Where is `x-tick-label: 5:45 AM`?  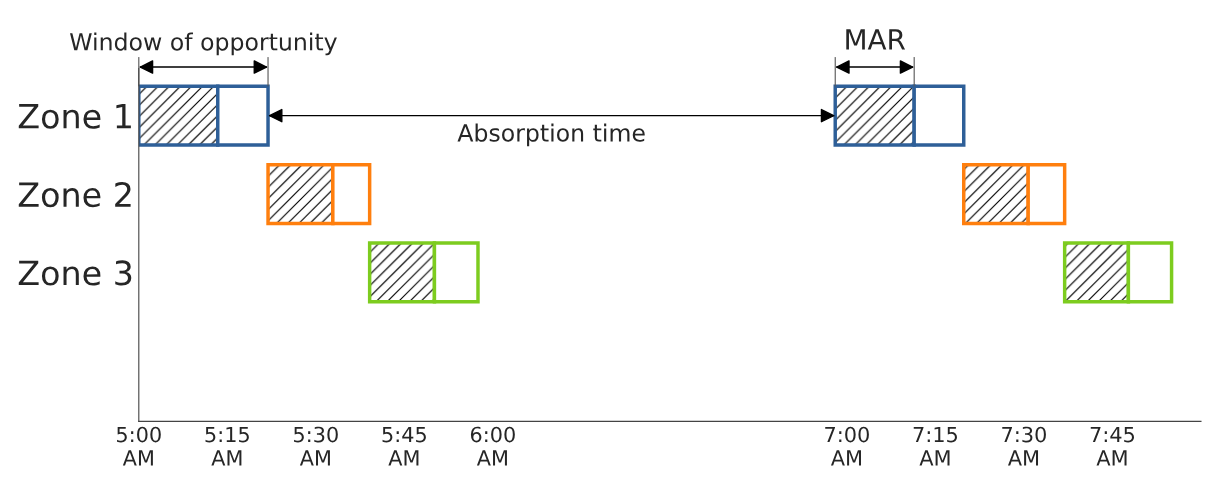 x-tick-label: 5:45 AM is located at coordinates (404, 446).